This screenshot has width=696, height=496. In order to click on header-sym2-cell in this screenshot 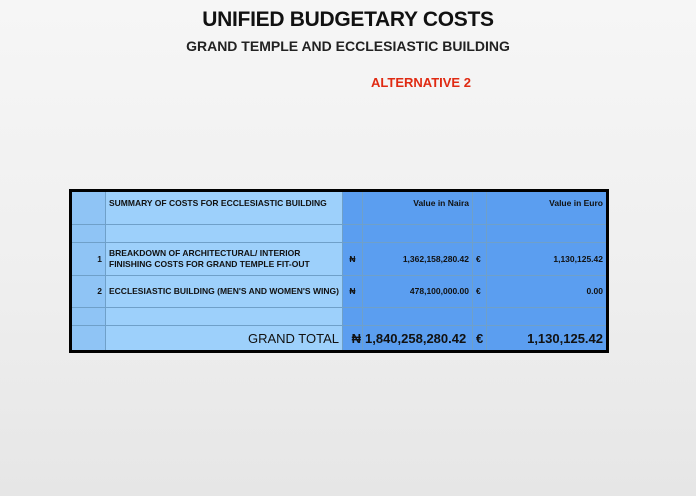, I will do `click(479, 207)`.